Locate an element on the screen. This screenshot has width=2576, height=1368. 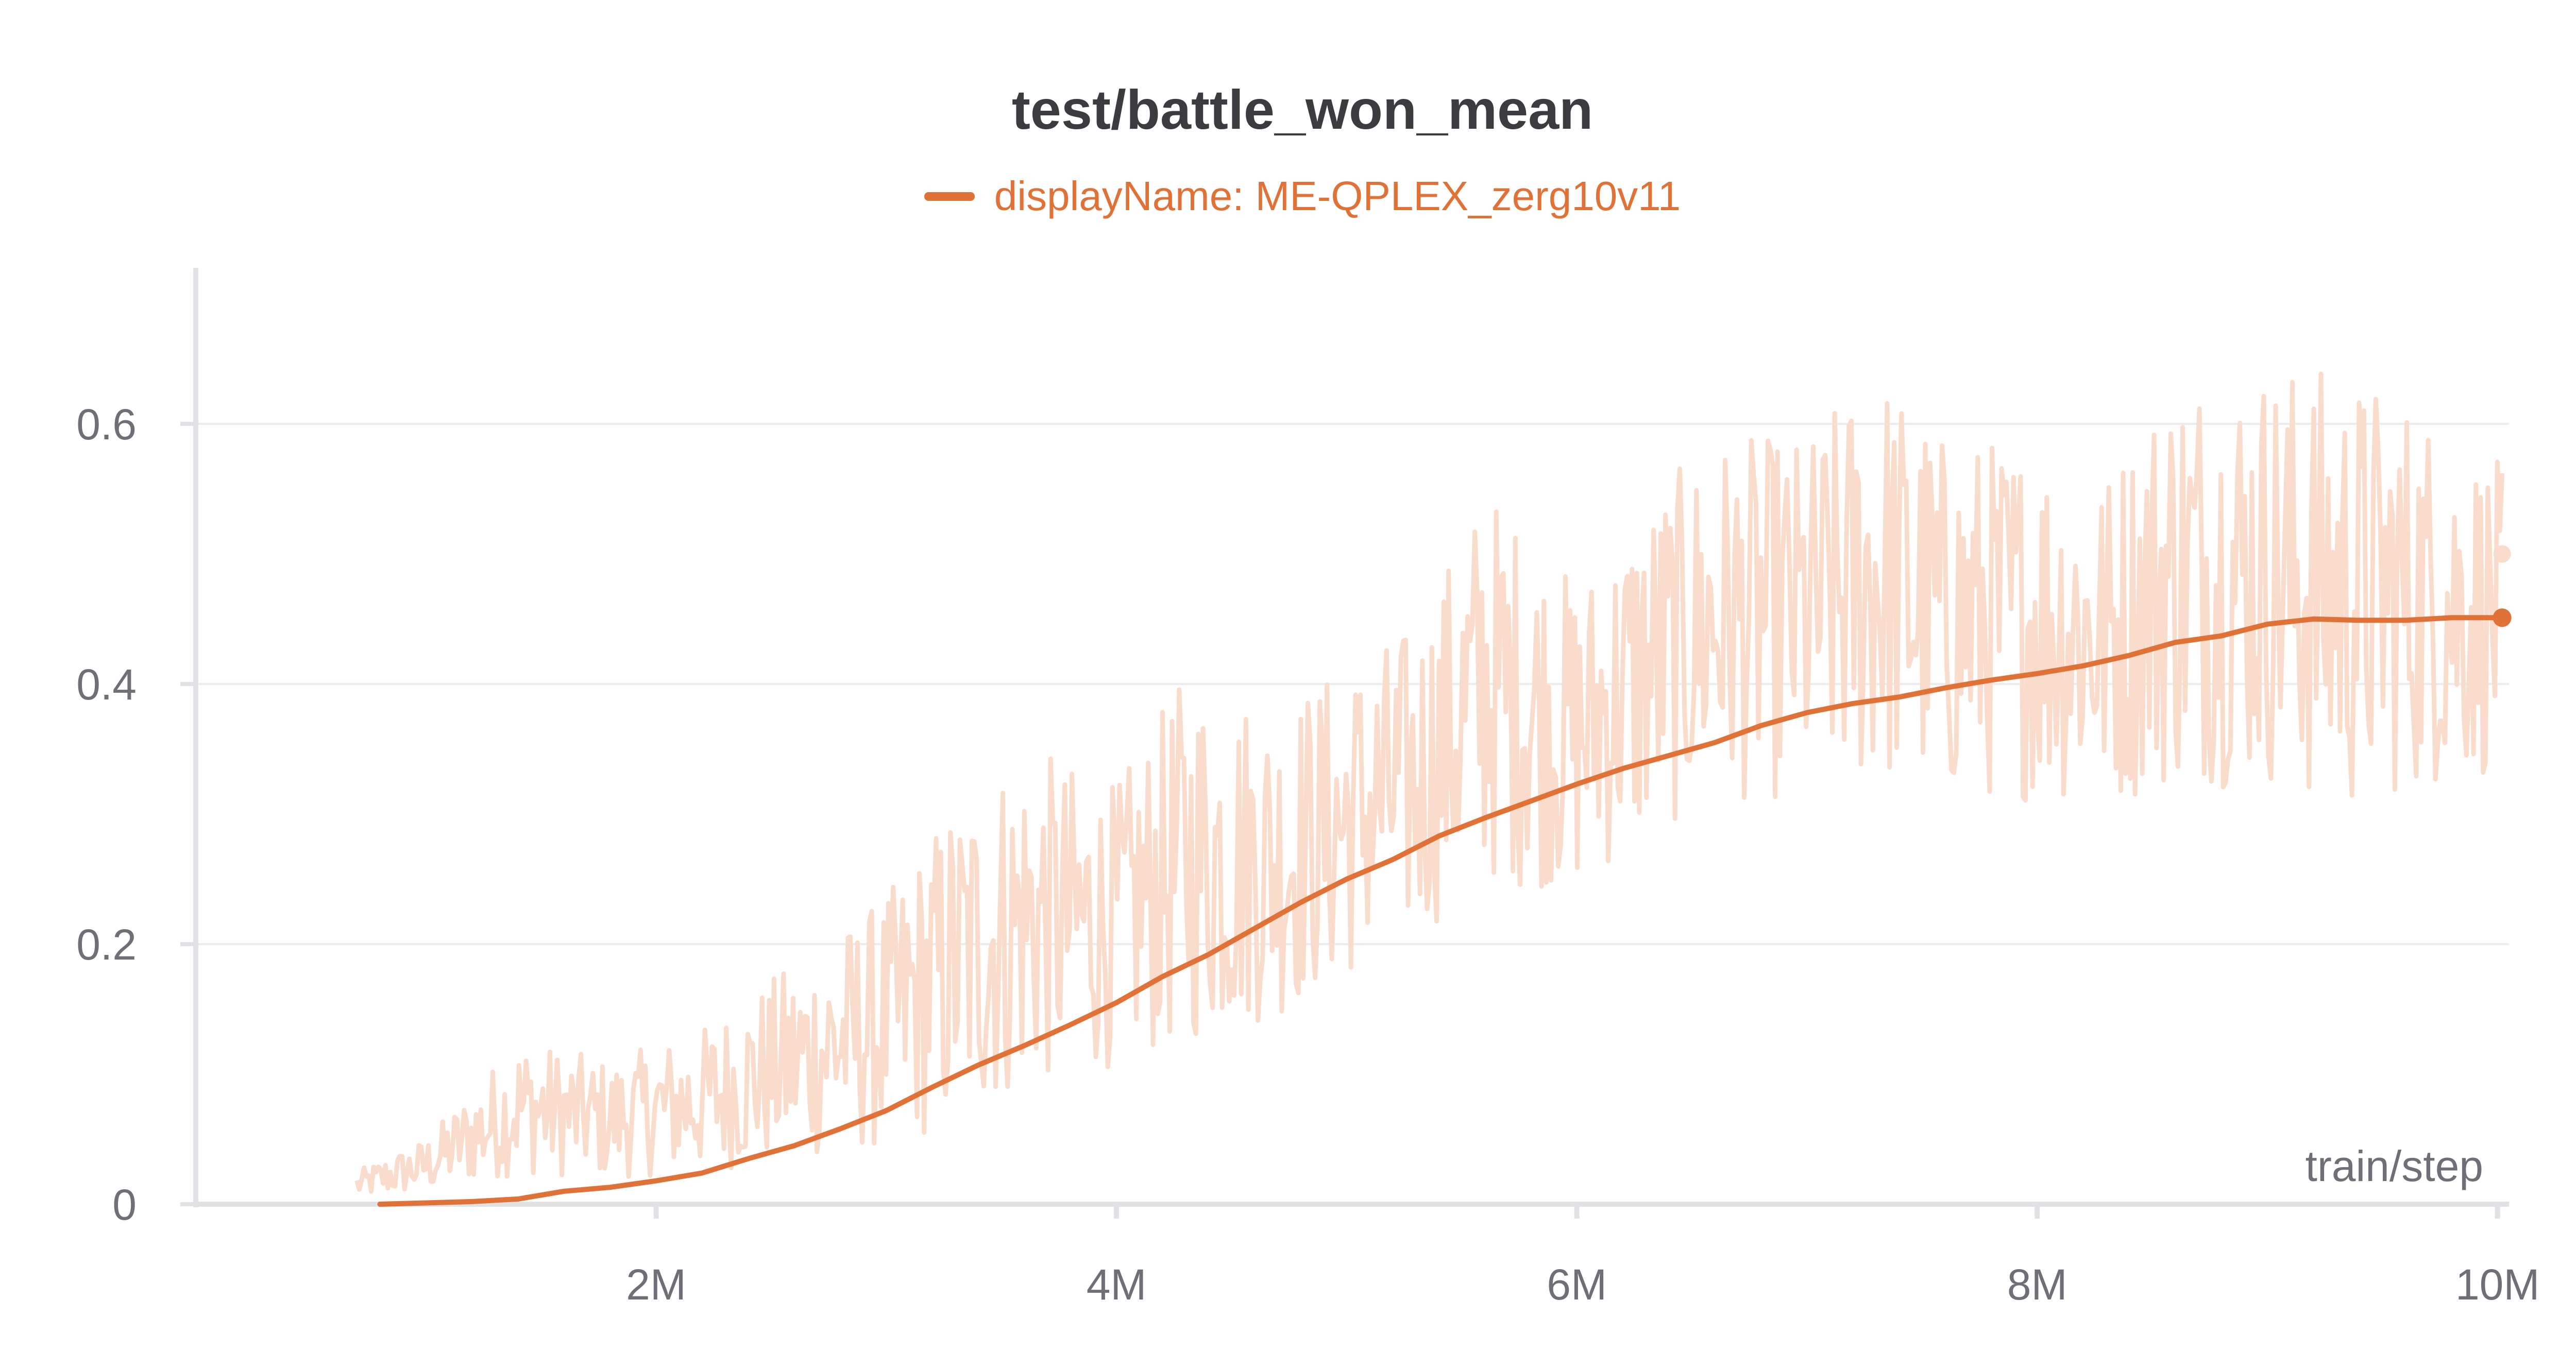
legend-swatch is located at coordinates (949, 196).